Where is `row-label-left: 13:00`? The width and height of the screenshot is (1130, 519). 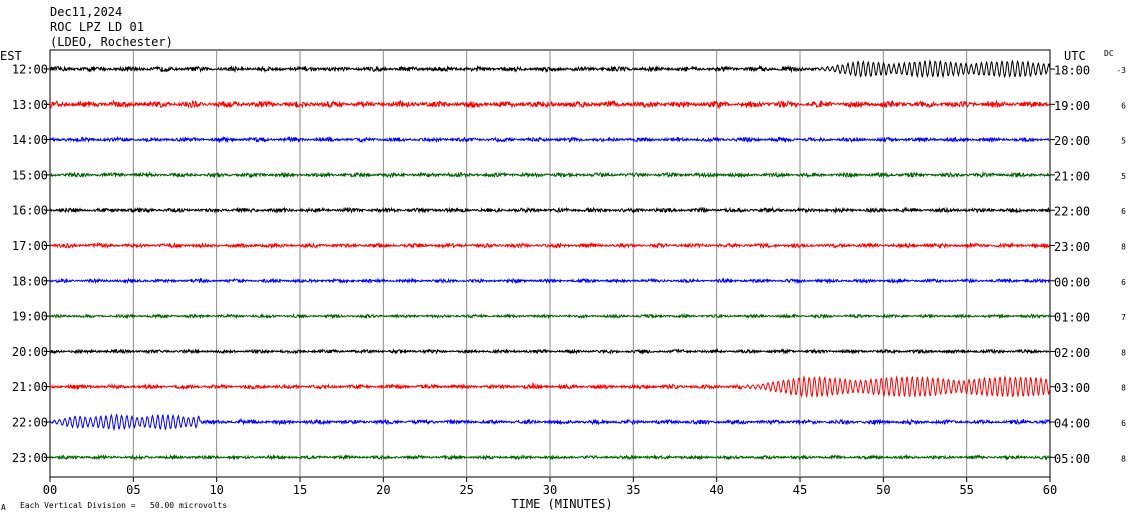 row-label-left: 13:00 is located at coordinates (30, 105).